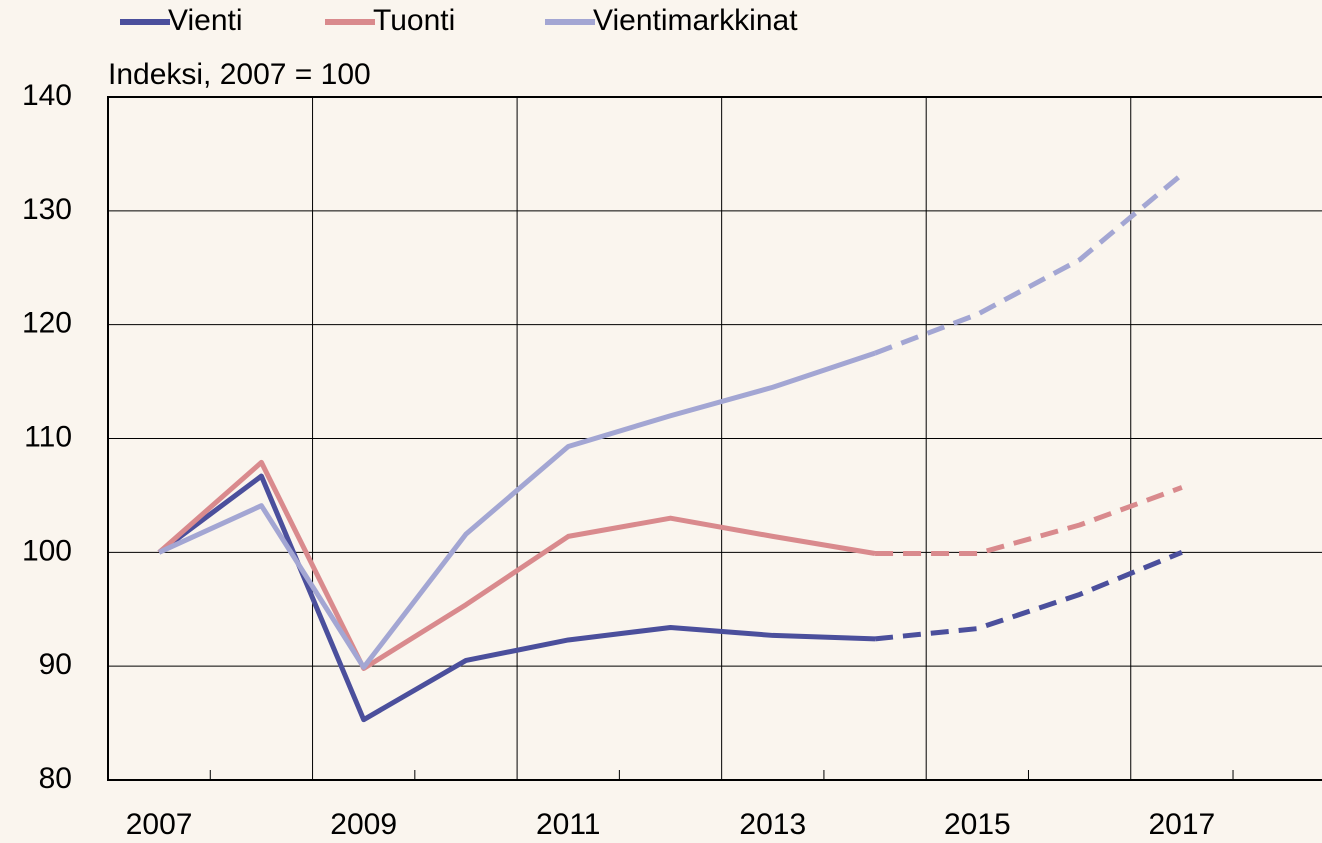 The height and width of the screenshot is (843, 1322). What do you see at coordinates (47, 95) in the screenshot?
I see `y-tick-label: 140` at bounding box center [47, 95].